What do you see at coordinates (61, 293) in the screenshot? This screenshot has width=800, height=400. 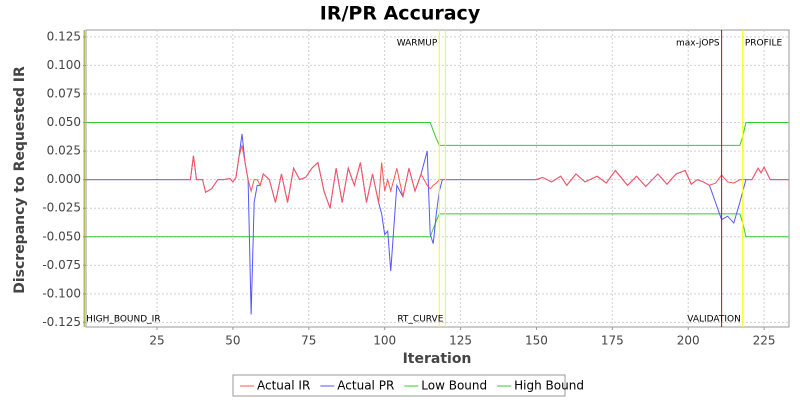 I see `y-tick-label: -0.100` at bounding box center [61, 293].